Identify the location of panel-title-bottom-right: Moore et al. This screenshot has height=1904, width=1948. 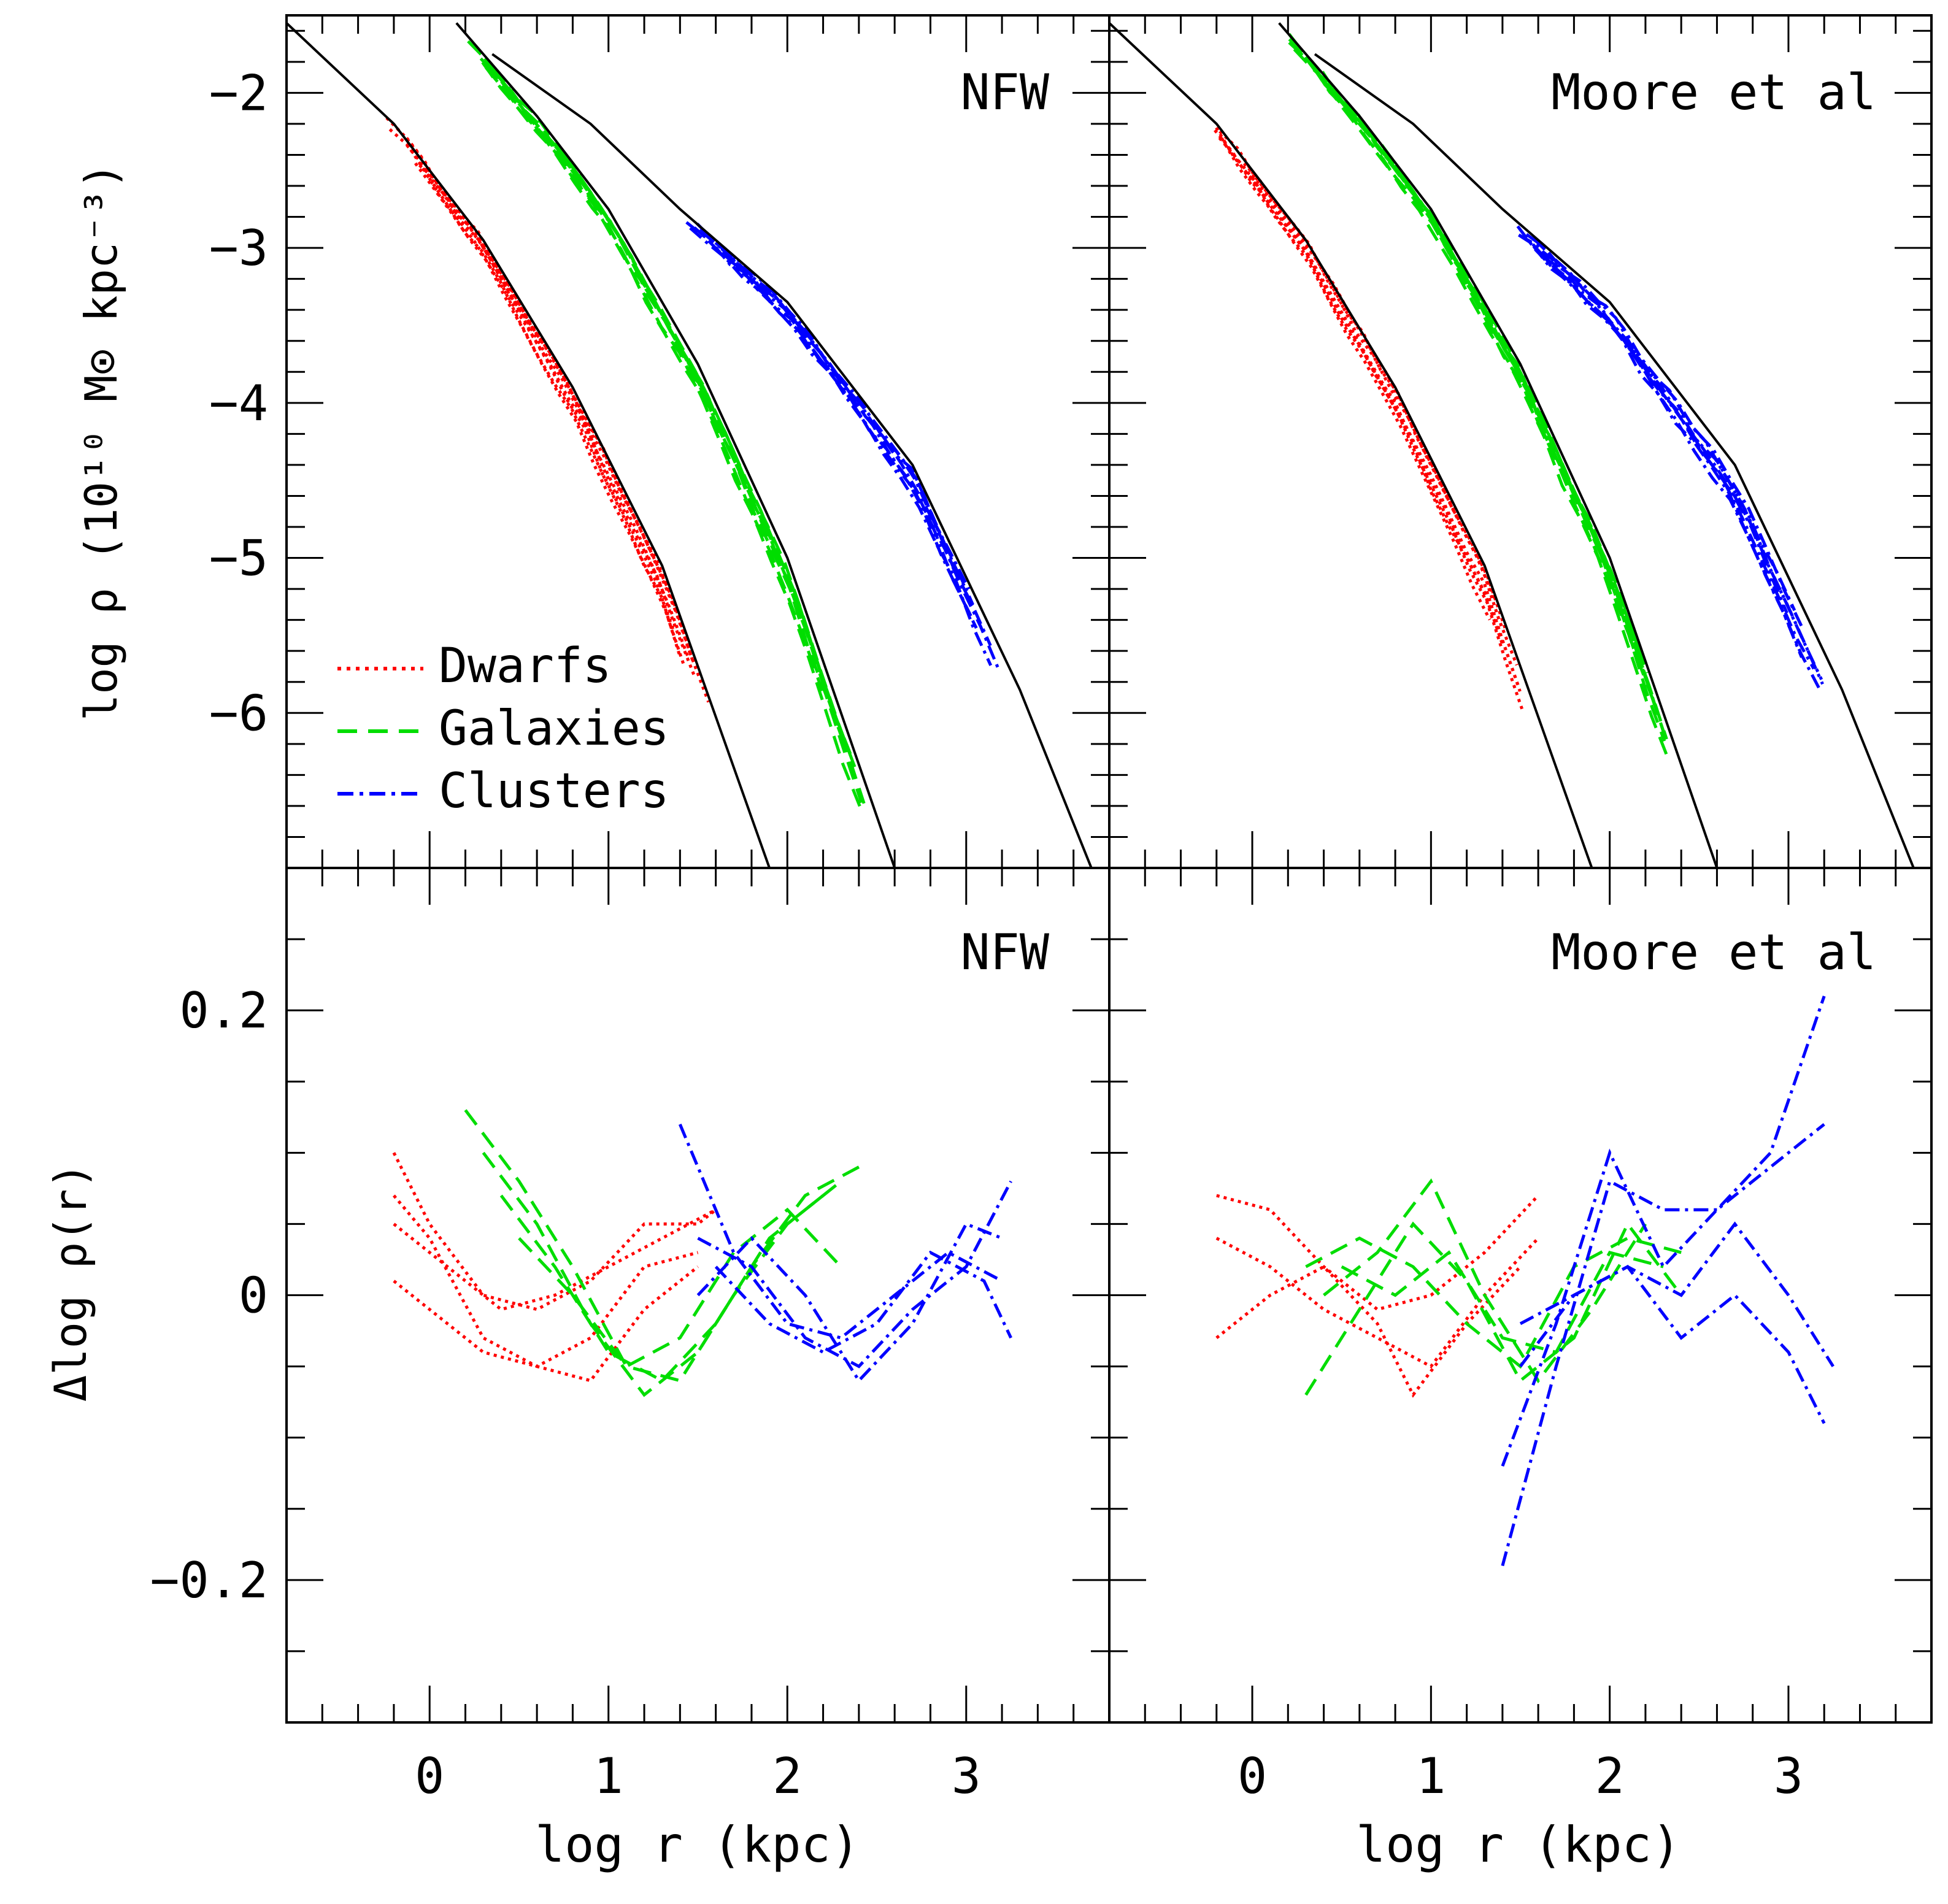
(1714, 952).